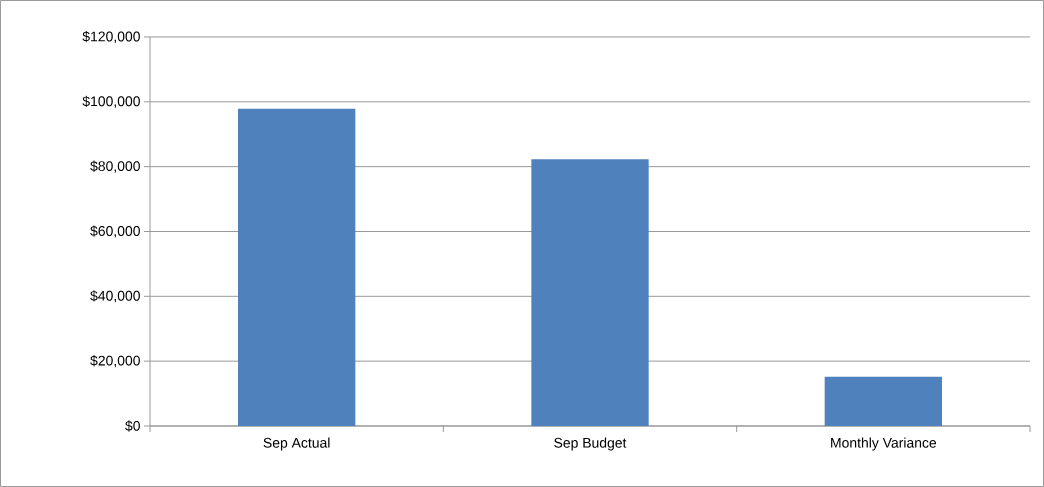 The image size is (1044, 487). Describe the element at coordinates (132, 426) in the screenshot. I see `y-tick-label: $0` at that location.